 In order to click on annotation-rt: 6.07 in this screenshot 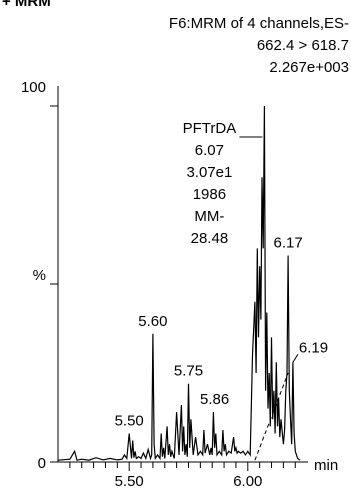, I will do `click(209, 150)`.